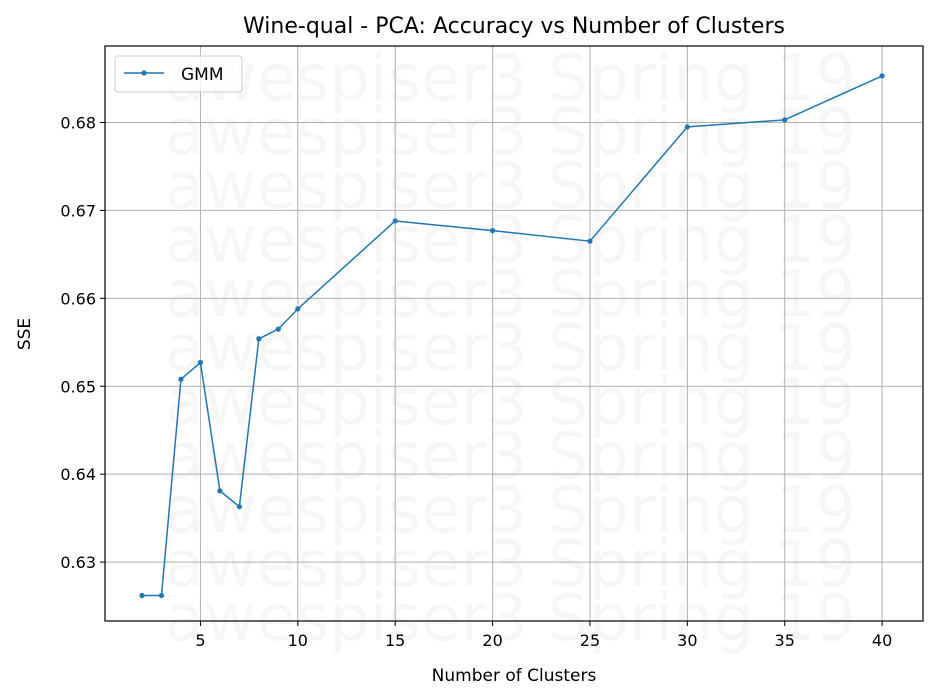  Describe the element at coordinates (298, 640) in the screenshot. I see `x-tick-label: 10` at that location.